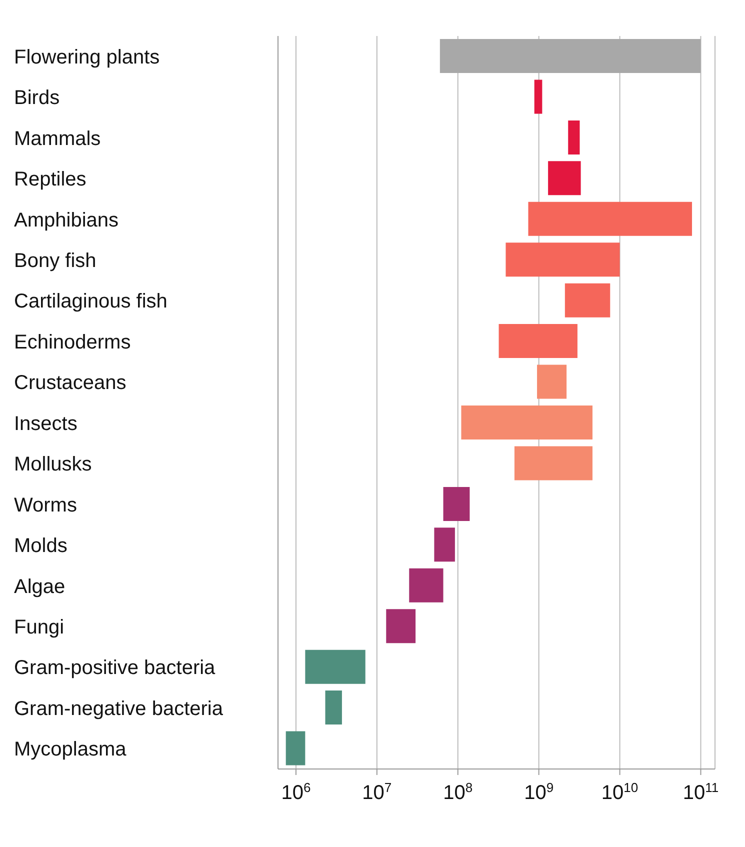 The width and height of the screenshot is (745, 847). I want to click on x-tick-label: 10$^{9}$, so click(539, 792).